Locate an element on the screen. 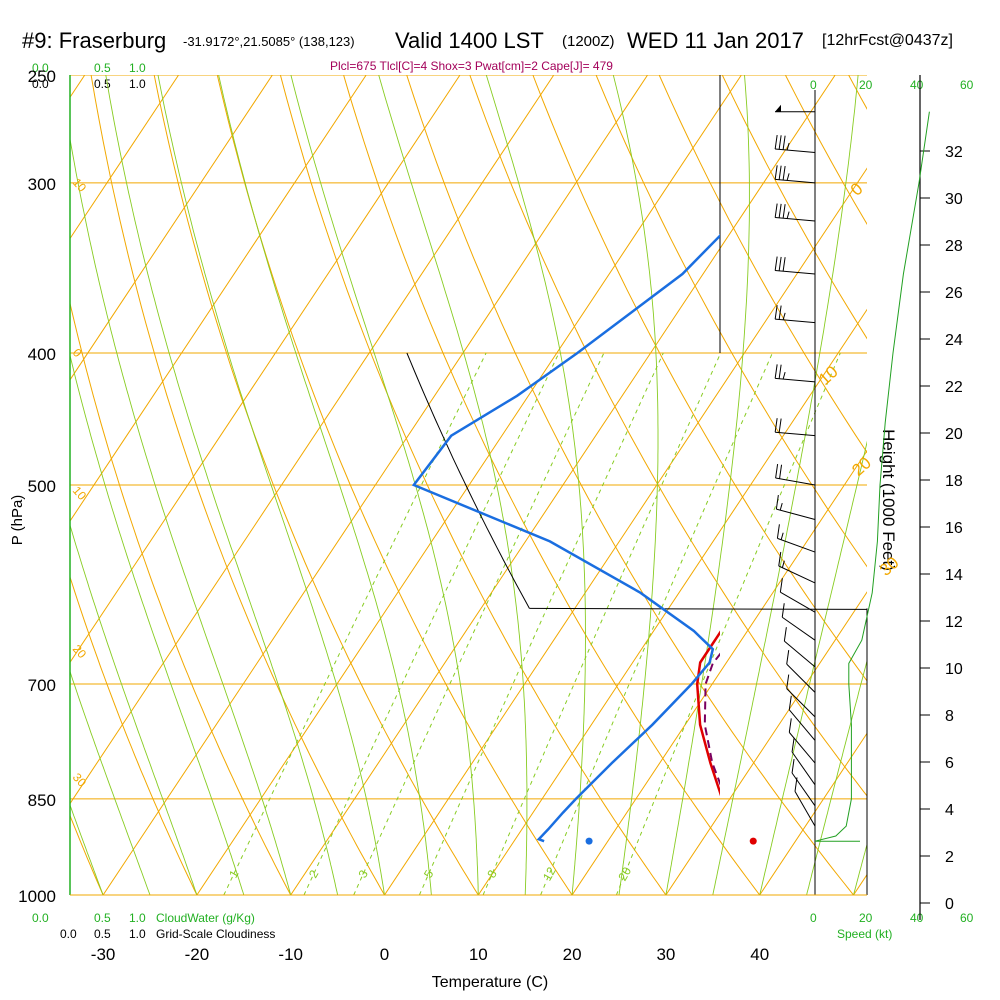  cloudwater-label: CloudWater (g/Kg) is located at coordinates (205, 918).